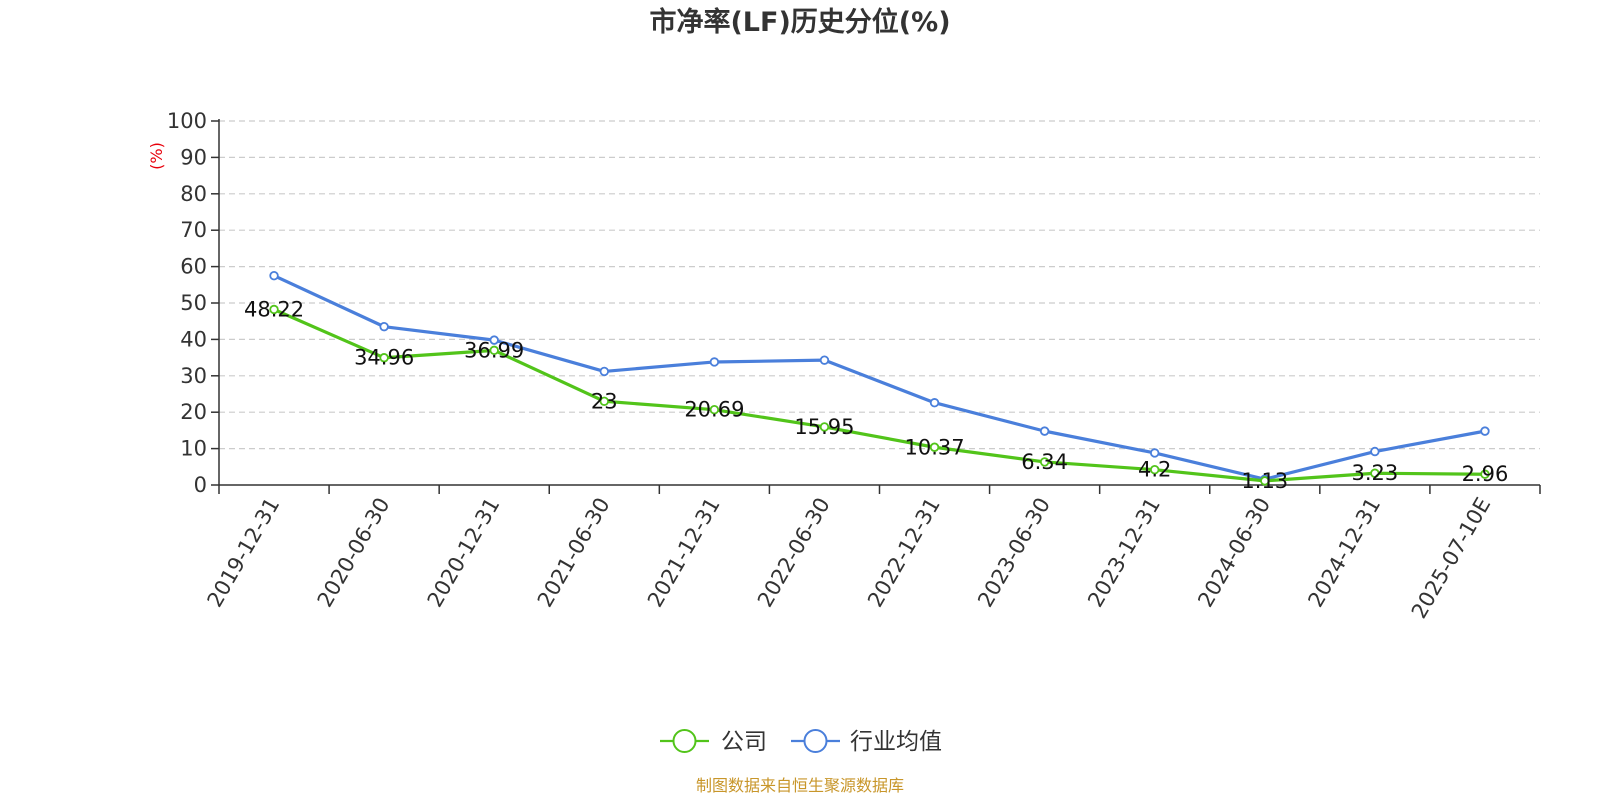  Describe the element at coordinates (464, 553) in the screenshot. I see `x-tick-label-2020-12-31: 2020-12-31` at that location.